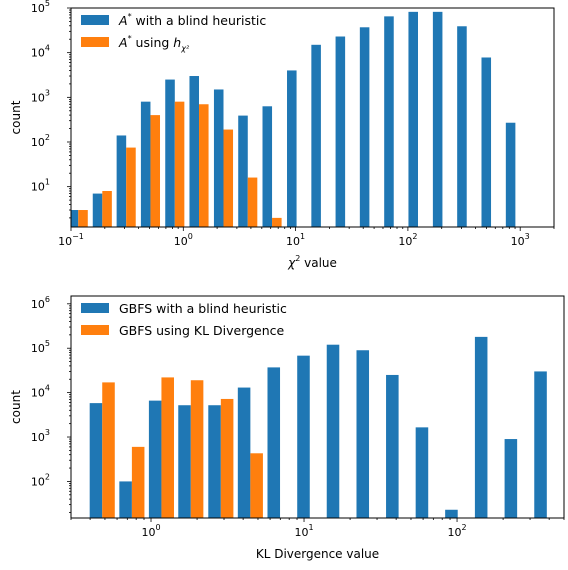  What do you see at coordinates (317, 554) in the screenshot?
I see `x-axis-label: KL Divergence value` at bounding box center [317, 554].